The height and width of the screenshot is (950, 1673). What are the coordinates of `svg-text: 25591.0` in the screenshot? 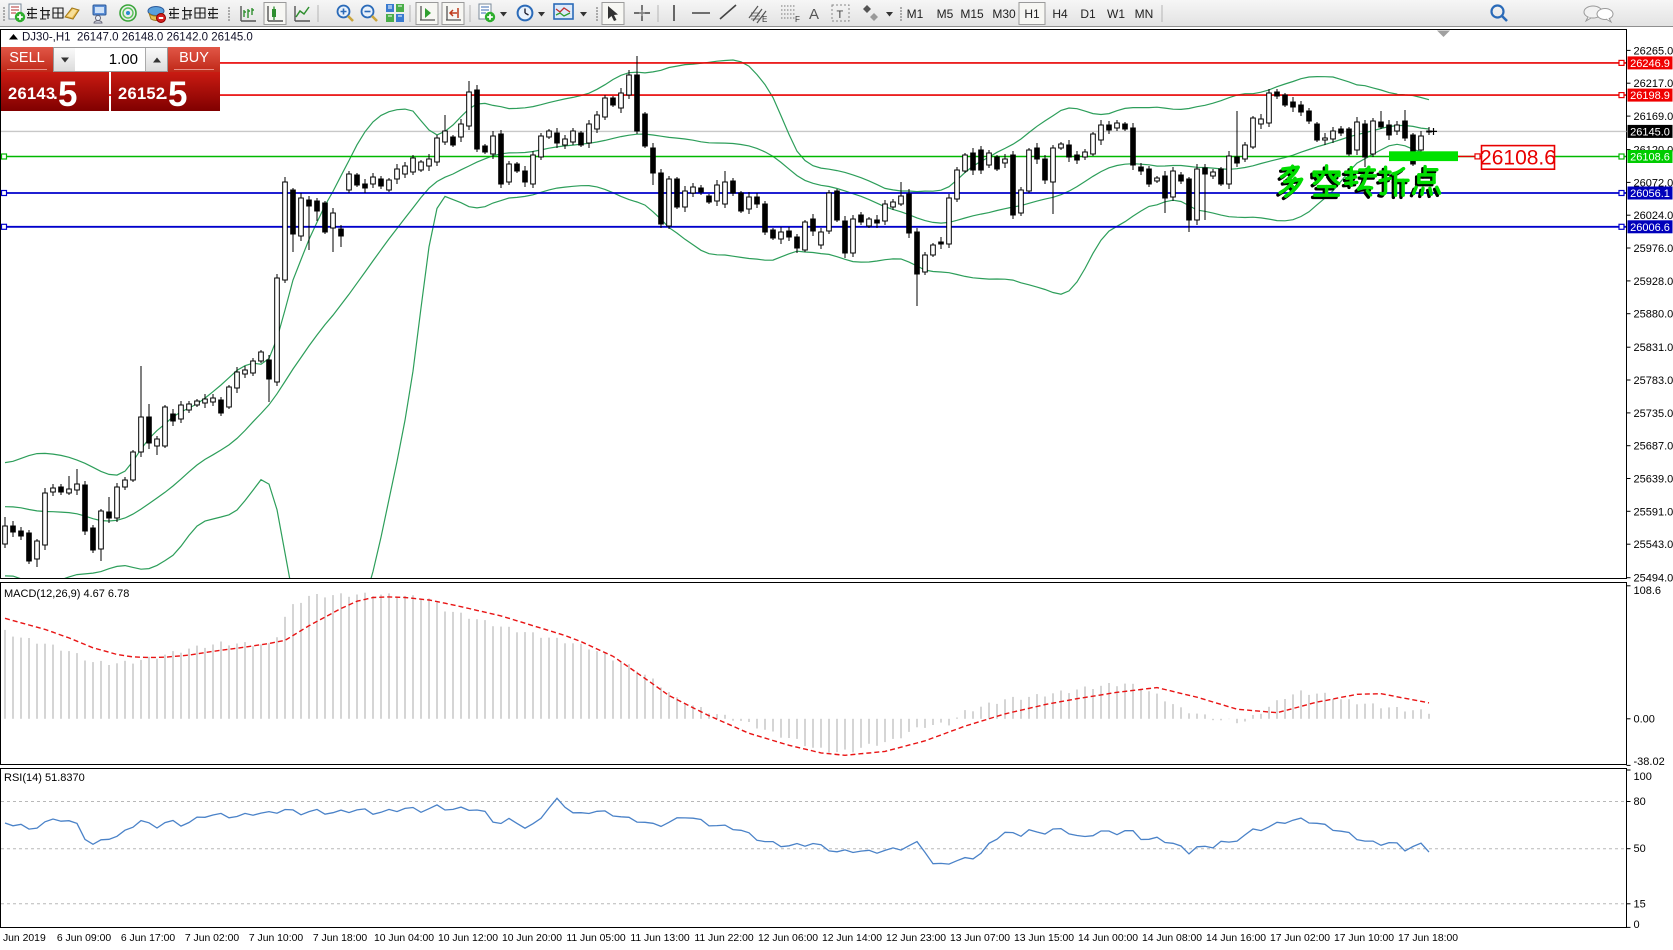 It's located at (1653, 512).